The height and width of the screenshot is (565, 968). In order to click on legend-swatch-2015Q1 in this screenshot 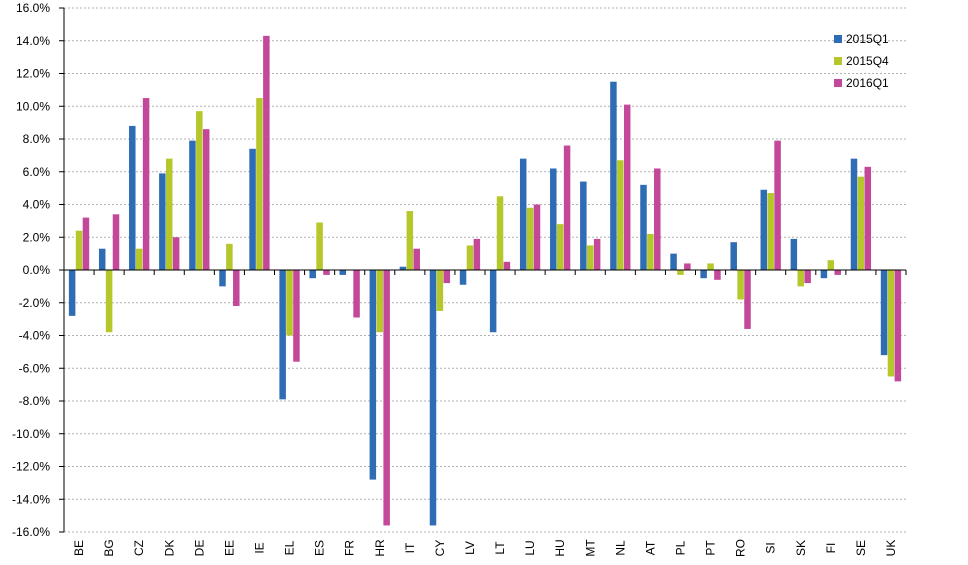, I will do `click(838, 39)`.